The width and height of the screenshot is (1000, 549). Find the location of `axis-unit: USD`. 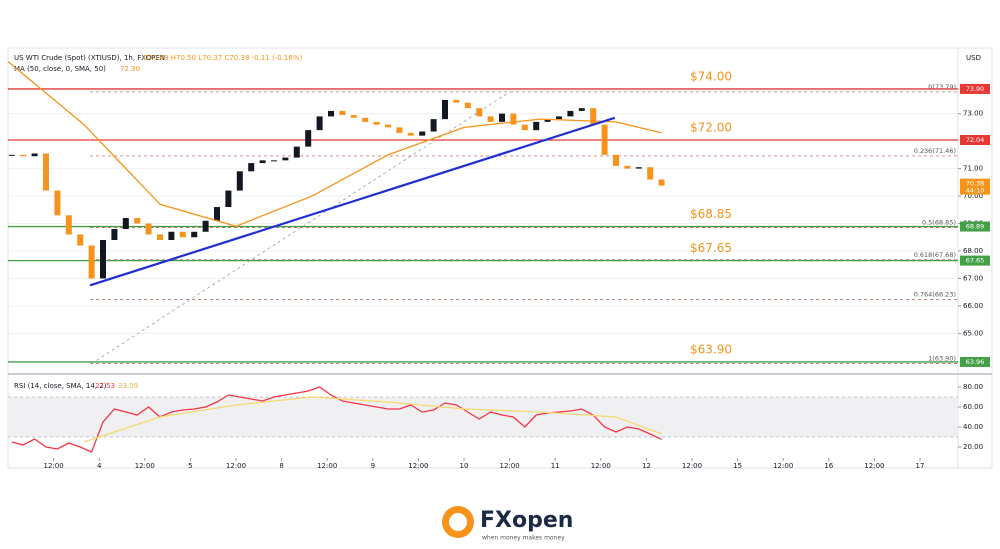

axis-unit: USD is located at coordinates (973, 58).